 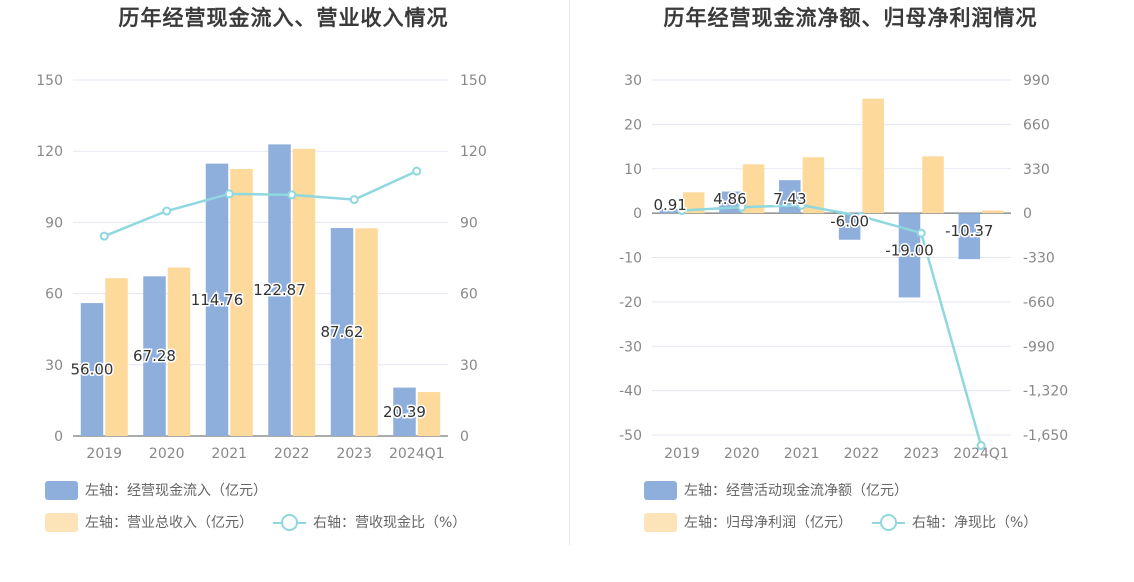 What do you see at coordinates (469, 366) in the screenshot?
I see `y-right-tick-label: 30` at bounding box center [469, 366].